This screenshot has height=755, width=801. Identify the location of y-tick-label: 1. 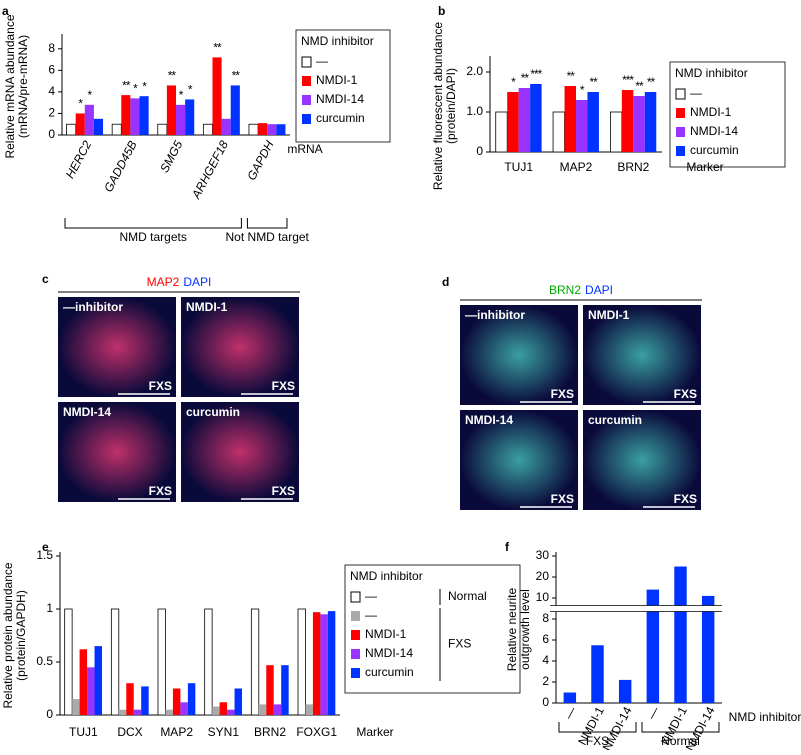
(49, 608).